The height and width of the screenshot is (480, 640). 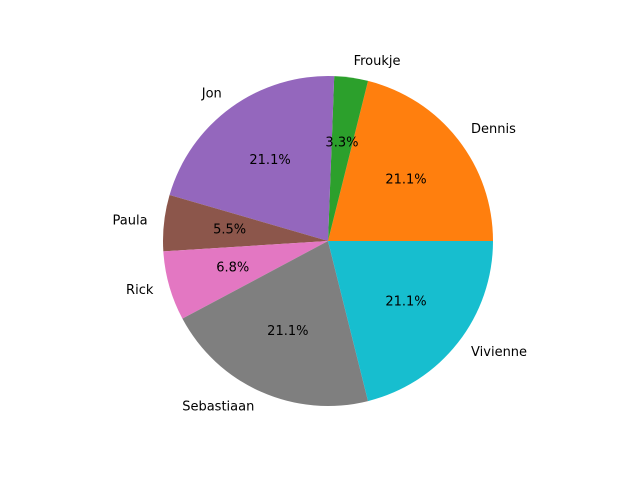 What do you see at coordinates (287, 331) in the screenshot?
I see `percent-label-sebastiaan: 21.1%` at bounding box center [287, 331].